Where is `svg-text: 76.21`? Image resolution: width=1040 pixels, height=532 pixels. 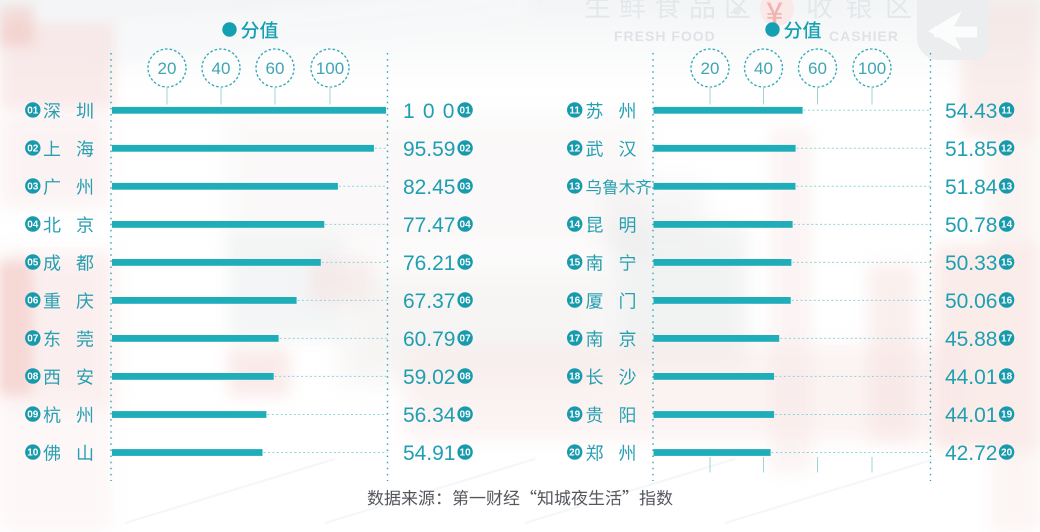
svg-text: 76.21 is located at coordinates (429, 263).